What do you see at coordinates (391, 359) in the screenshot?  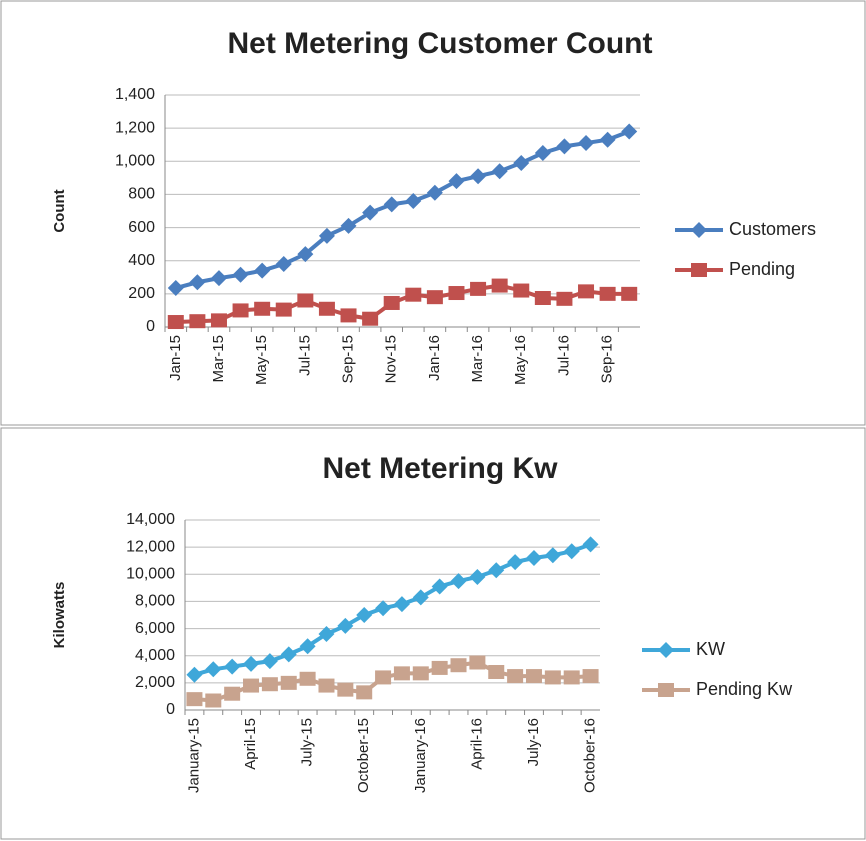 I see `x-tick-label: Nov-15` at bounding box center [391, 359].